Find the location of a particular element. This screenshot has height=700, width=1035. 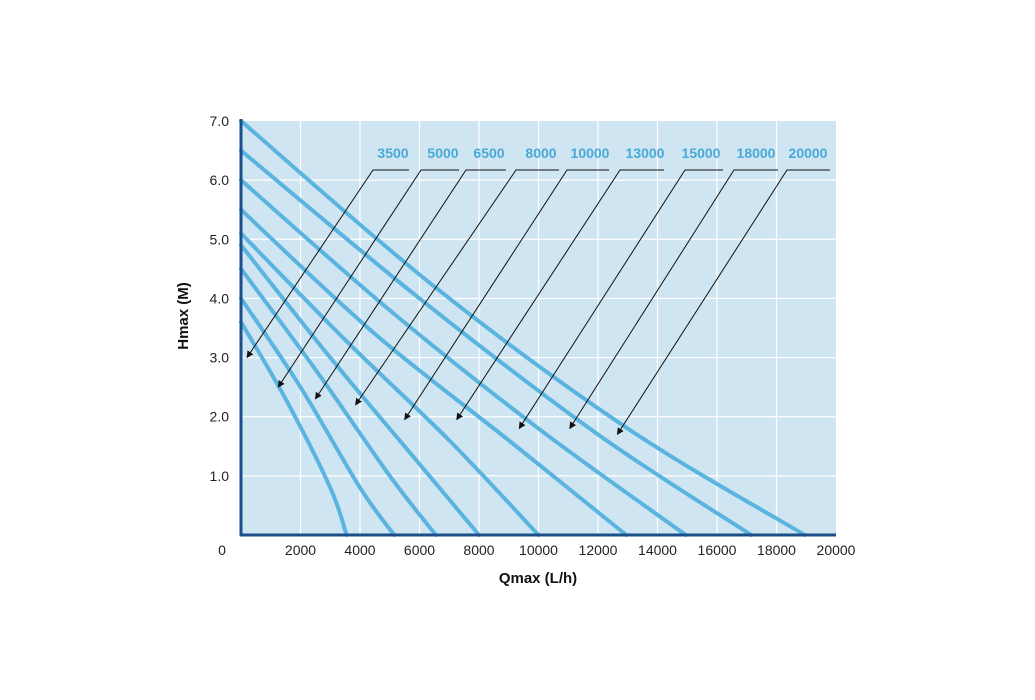

y-tick-label: 4.0 is located at coordinates (220, 298).